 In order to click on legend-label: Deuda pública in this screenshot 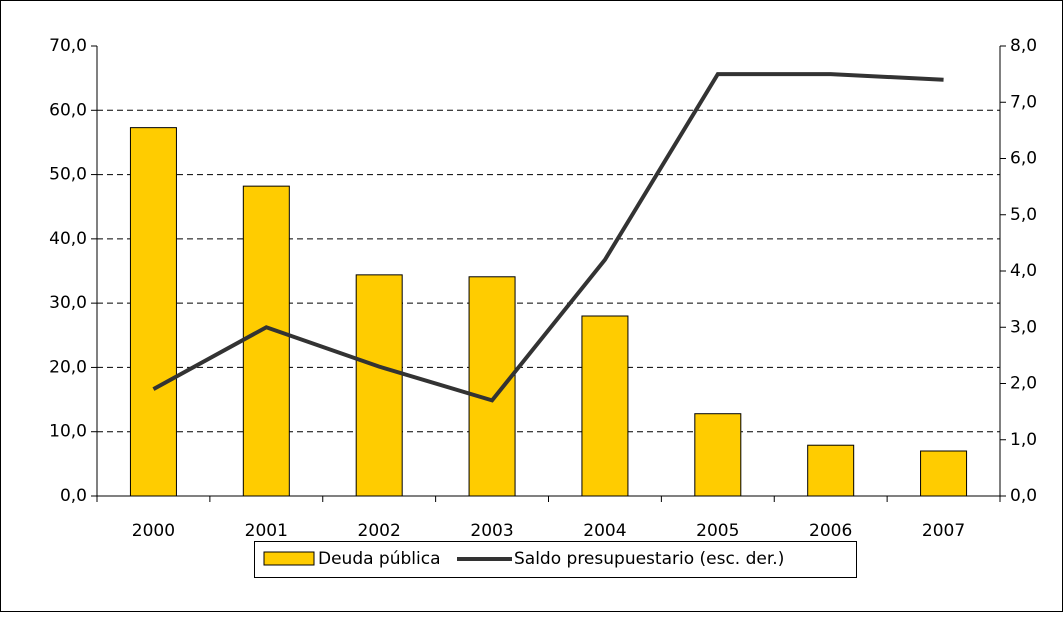, I will do `click(379, 559)`.